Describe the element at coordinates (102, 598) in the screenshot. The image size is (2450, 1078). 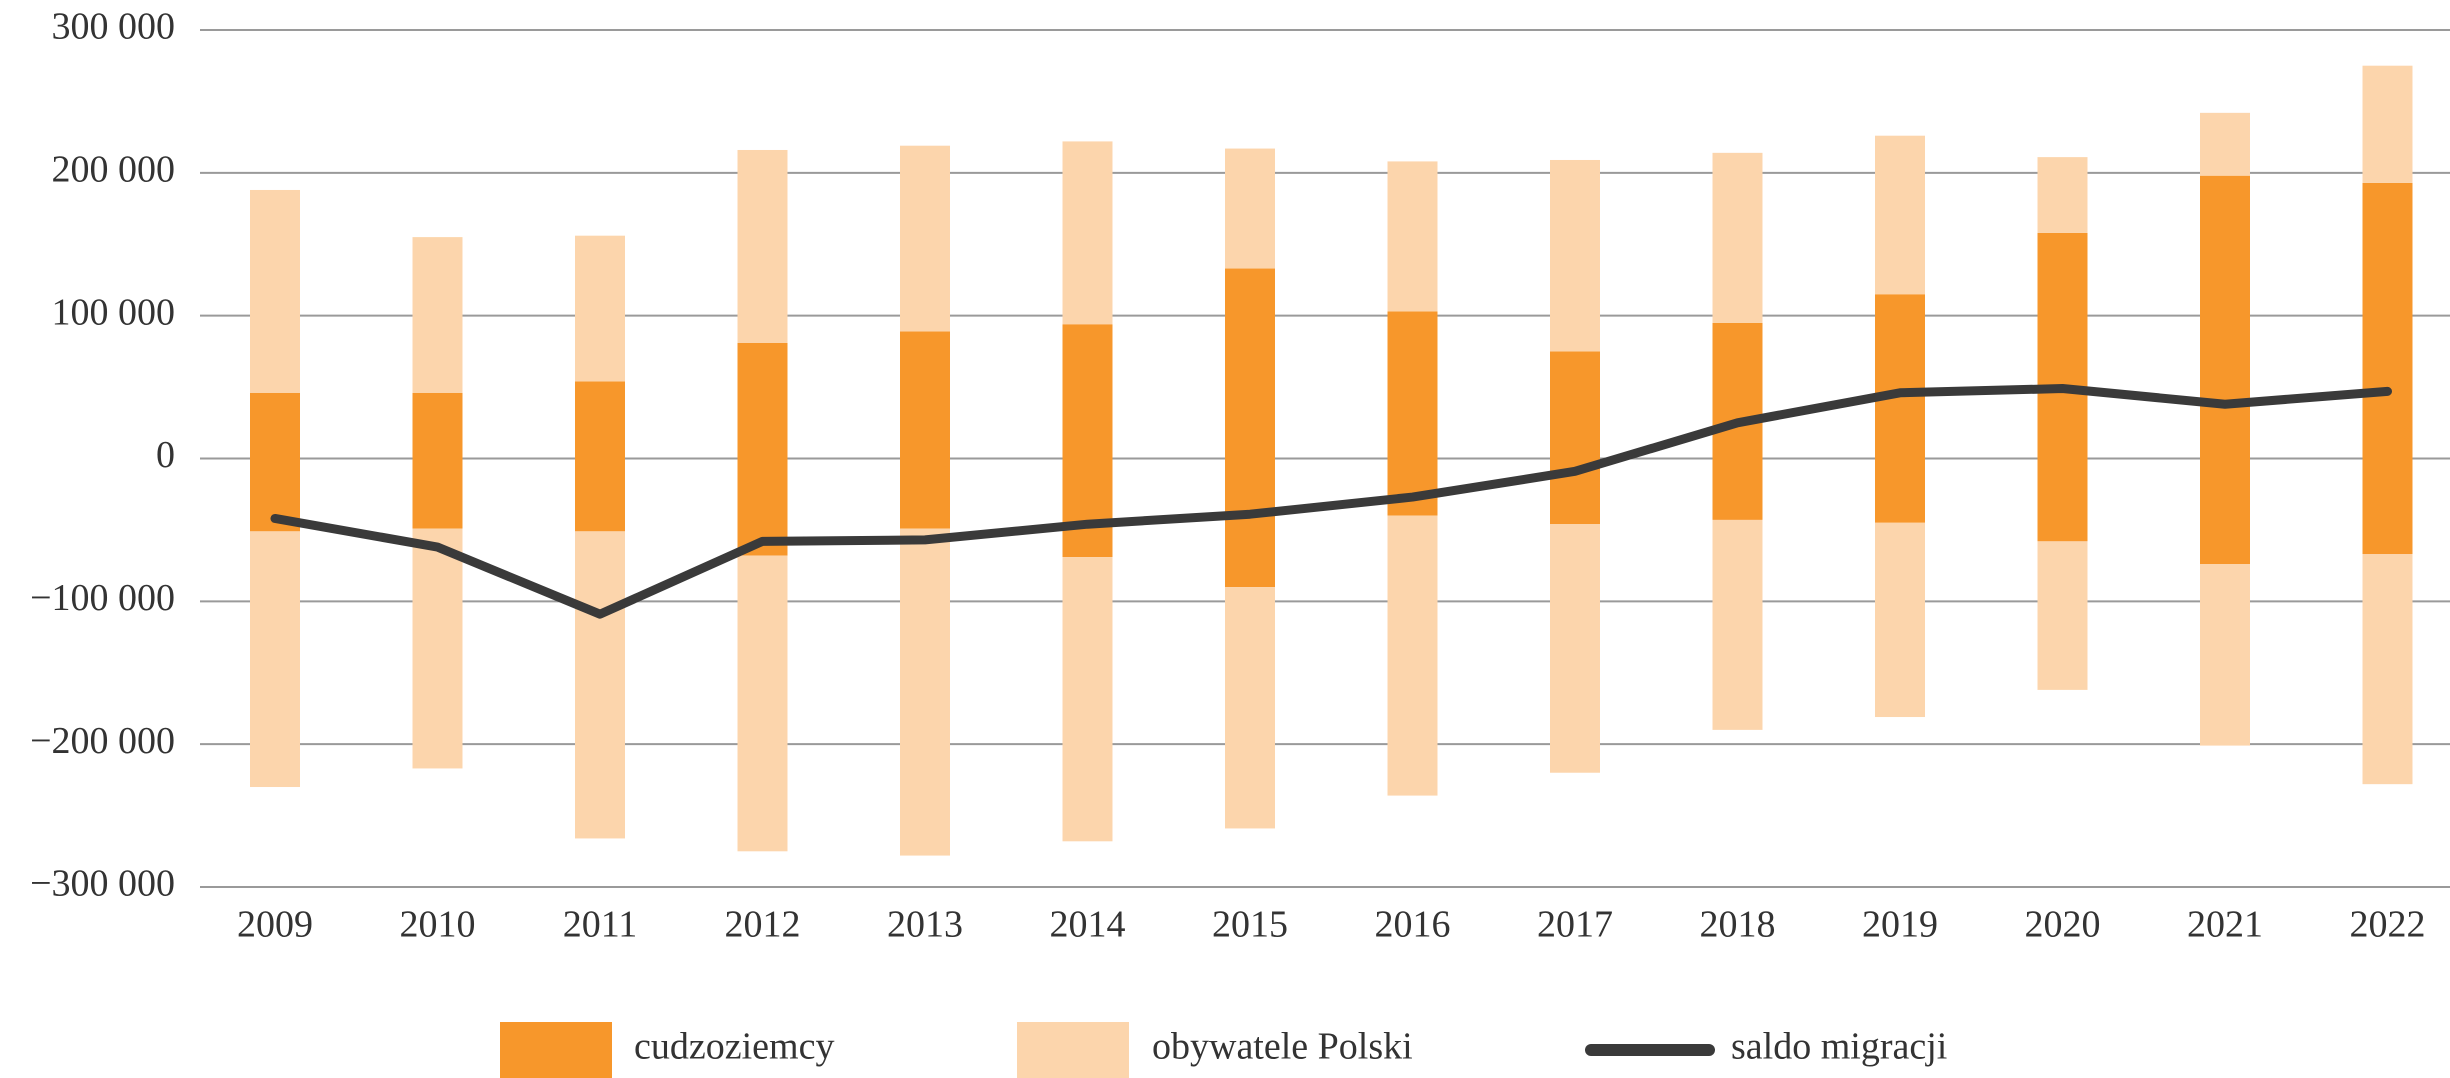
I see `y-tick-label: −100 000` at that location.